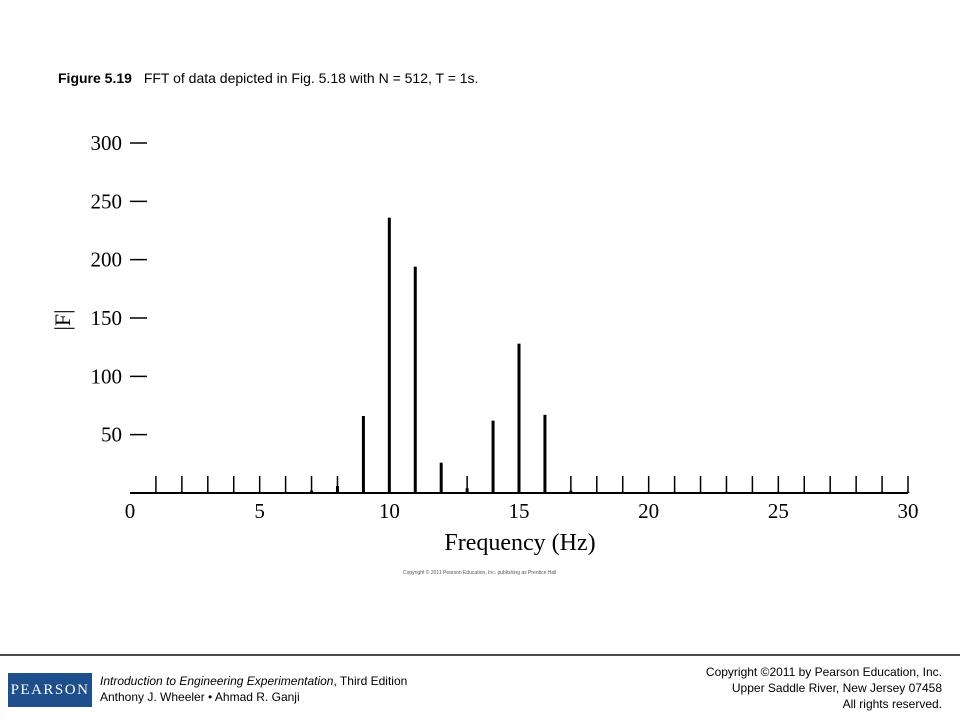 This screenshot has height=720, width=960. I want to click on pearson-logo: PEARSON, so click(50, 690).